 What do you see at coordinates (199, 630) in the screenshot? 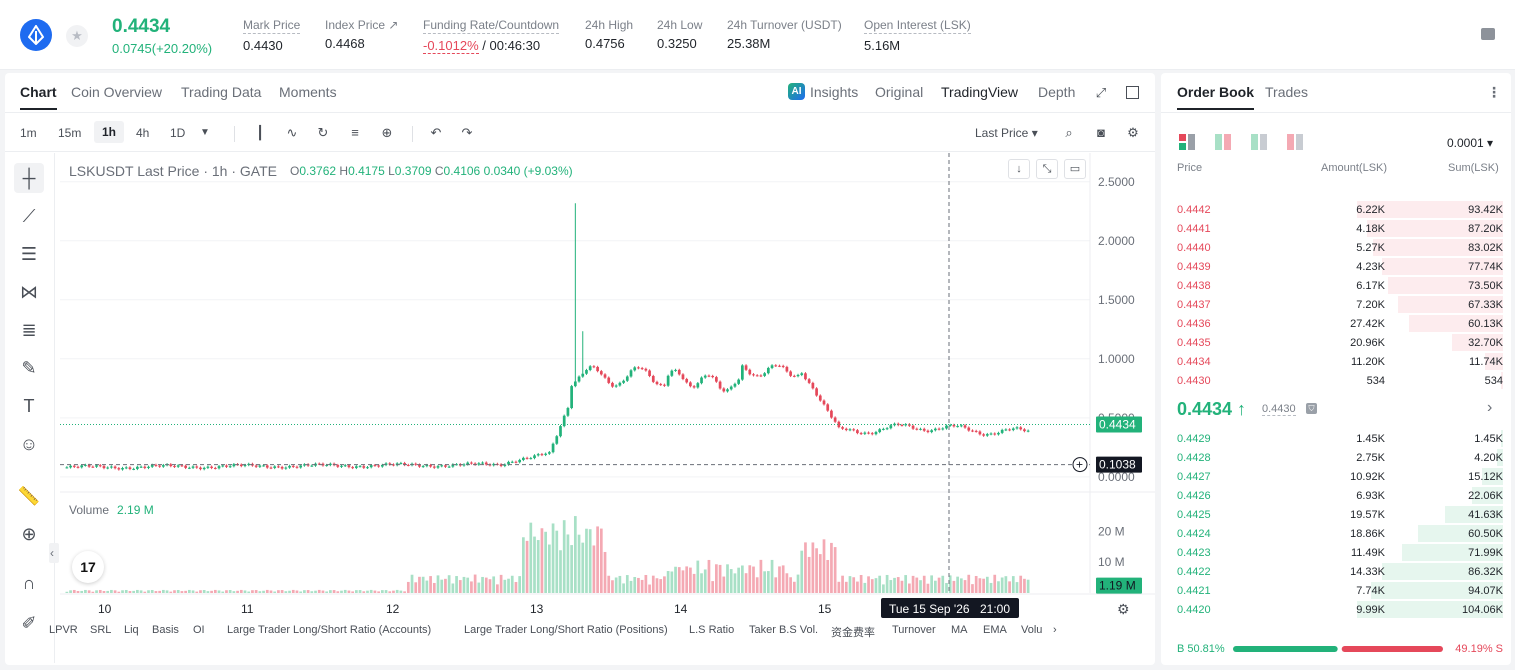
I see `indicator-oi: OI` at bounding box center [199, 630].